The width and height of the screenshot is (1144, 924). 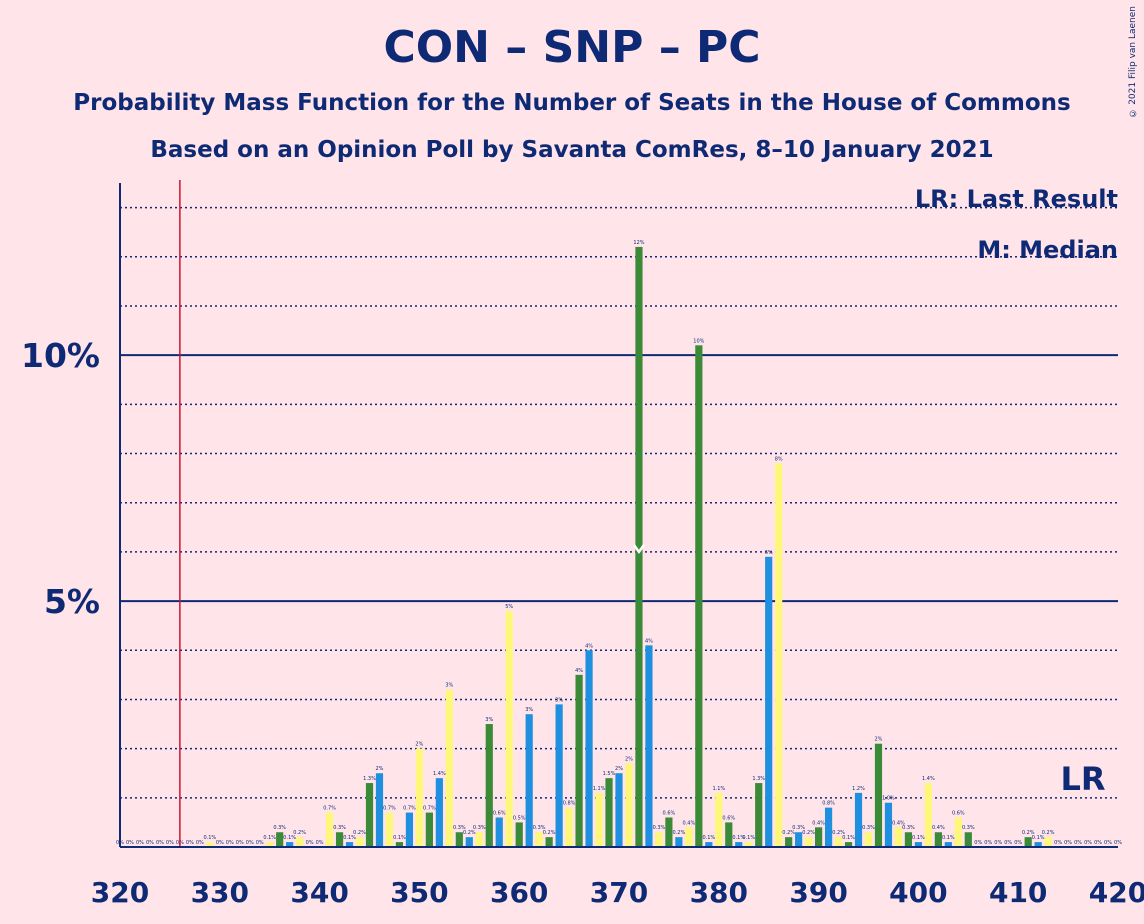 What do you see at coordinates (220, 892) in the screenshot?
I see `x-tick-label: 330` at bounding box center [220, 892].